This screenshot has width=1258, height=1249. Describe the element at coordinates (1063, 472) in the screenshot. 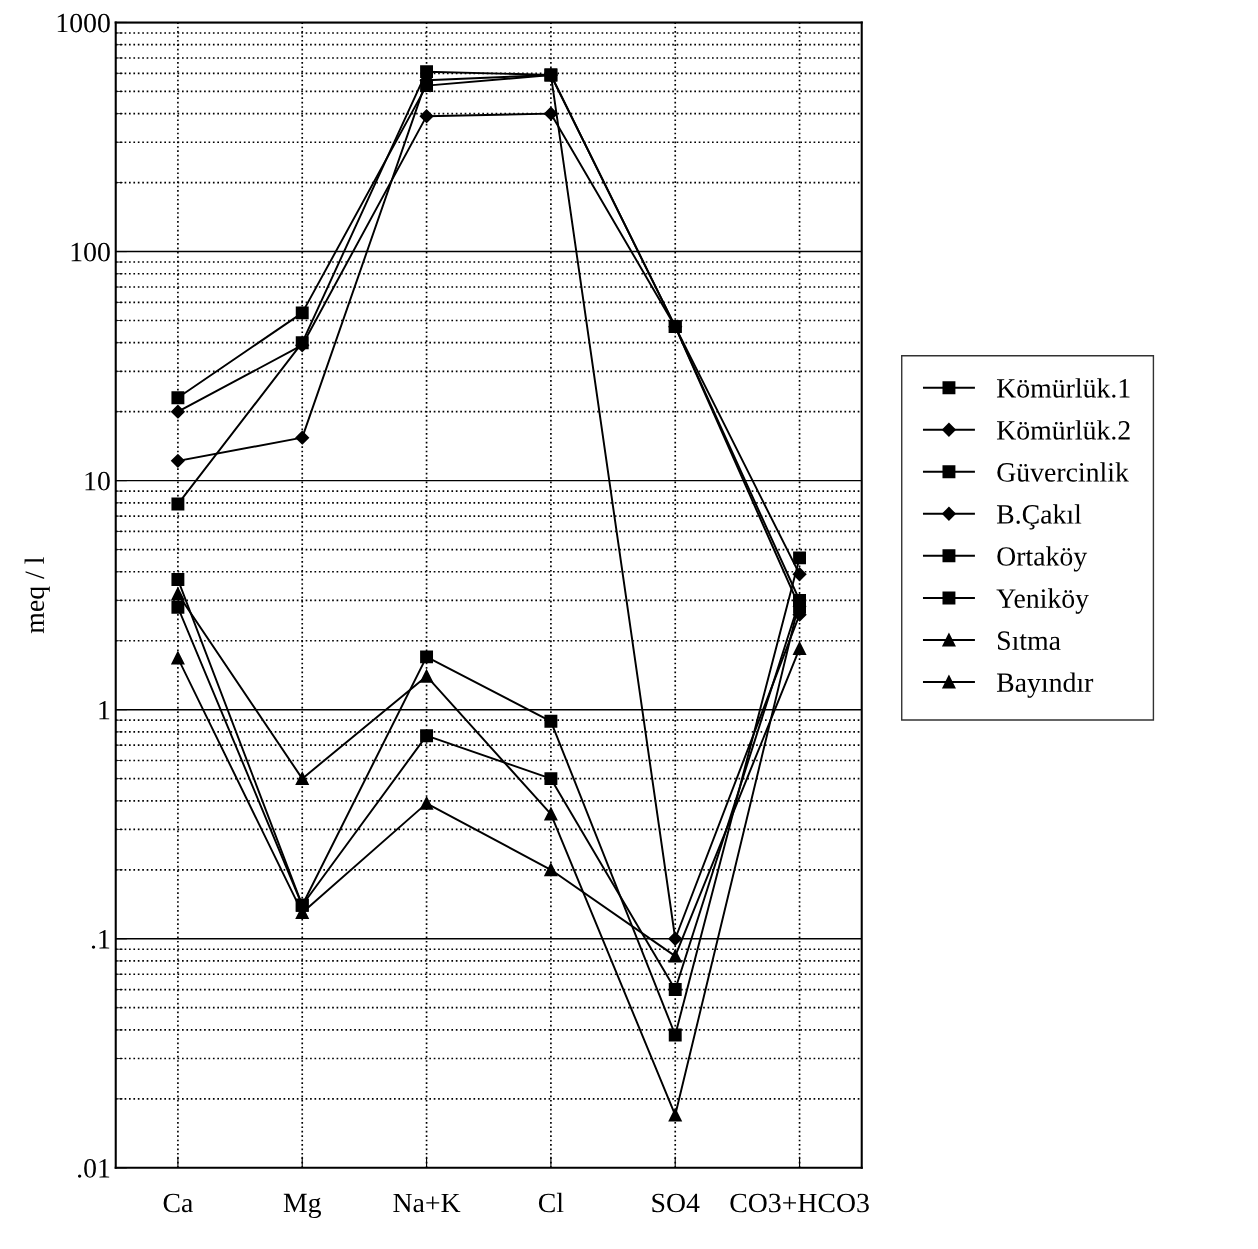

I see `legend-label: Güvercinlik` at that location.